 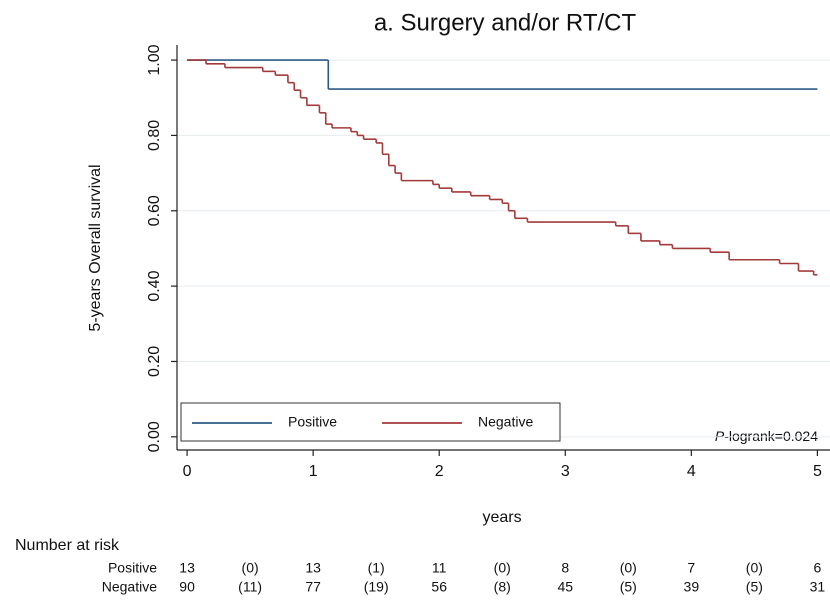 I want to click on y-tick-label: 0.80, so click(x=154, y=135).